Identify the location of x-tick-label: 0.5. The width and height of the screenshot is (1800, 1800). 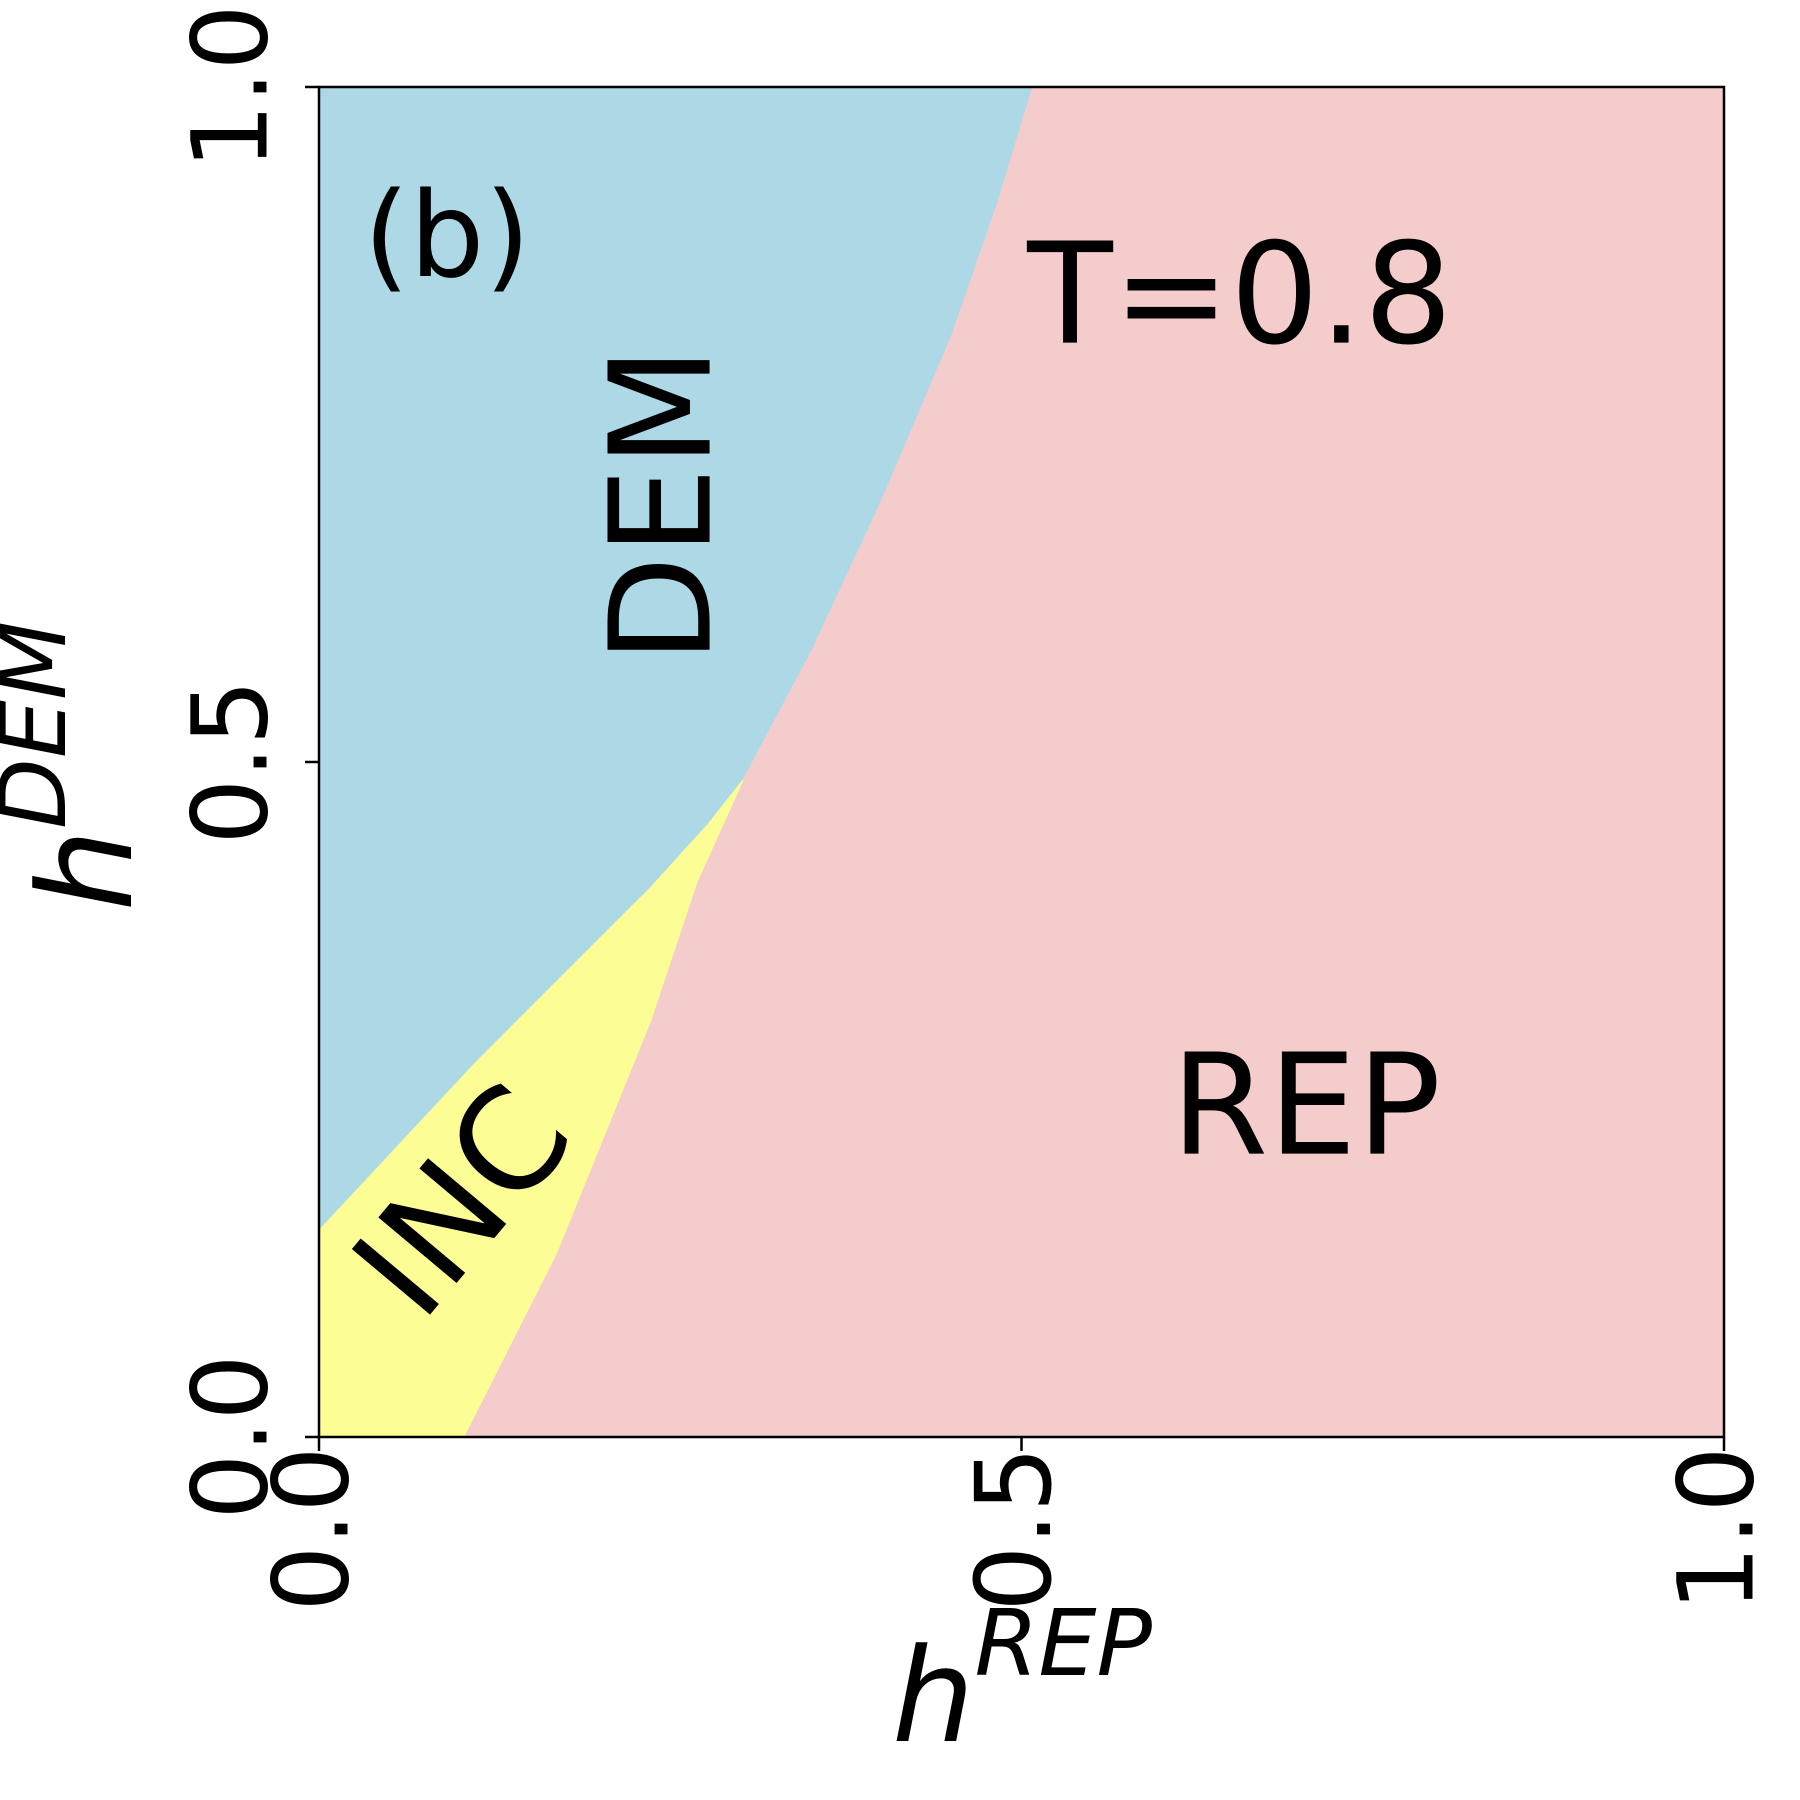
(1014, 1528).